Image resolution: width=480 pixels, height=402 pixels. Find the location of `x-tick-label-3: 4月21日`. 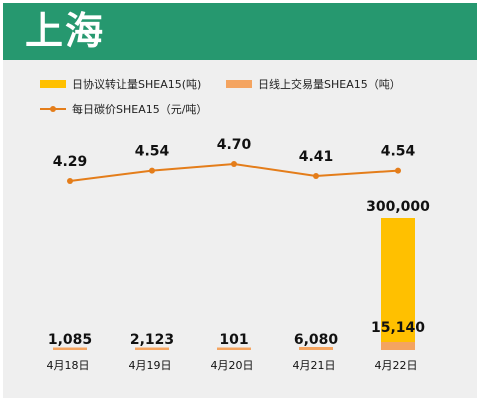

x-tick-label-3: 4月21日 is located at coordinates (314, 365).